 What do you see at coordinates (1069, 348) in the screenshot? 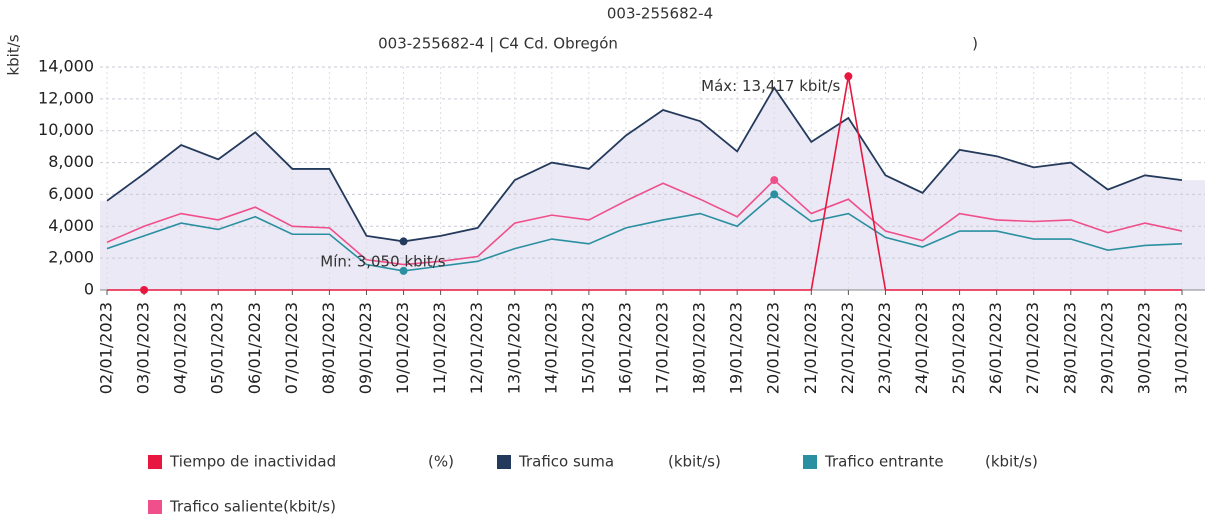
I see `x-tick-label: 28/01/2023` at bounding box center [1069, 348].